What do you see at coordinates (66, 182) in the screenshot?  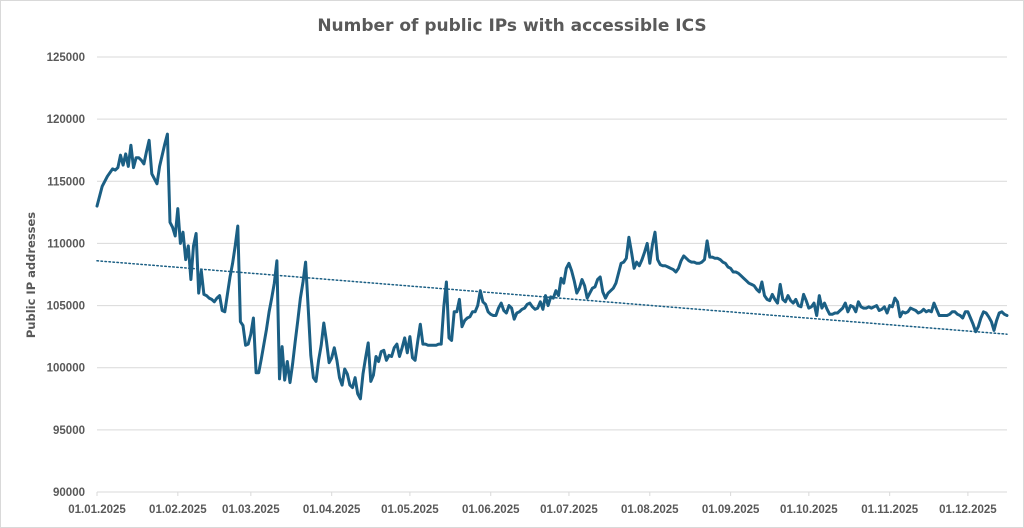 I see `y-tick-label: 115000` at bounding box center [66, 182].